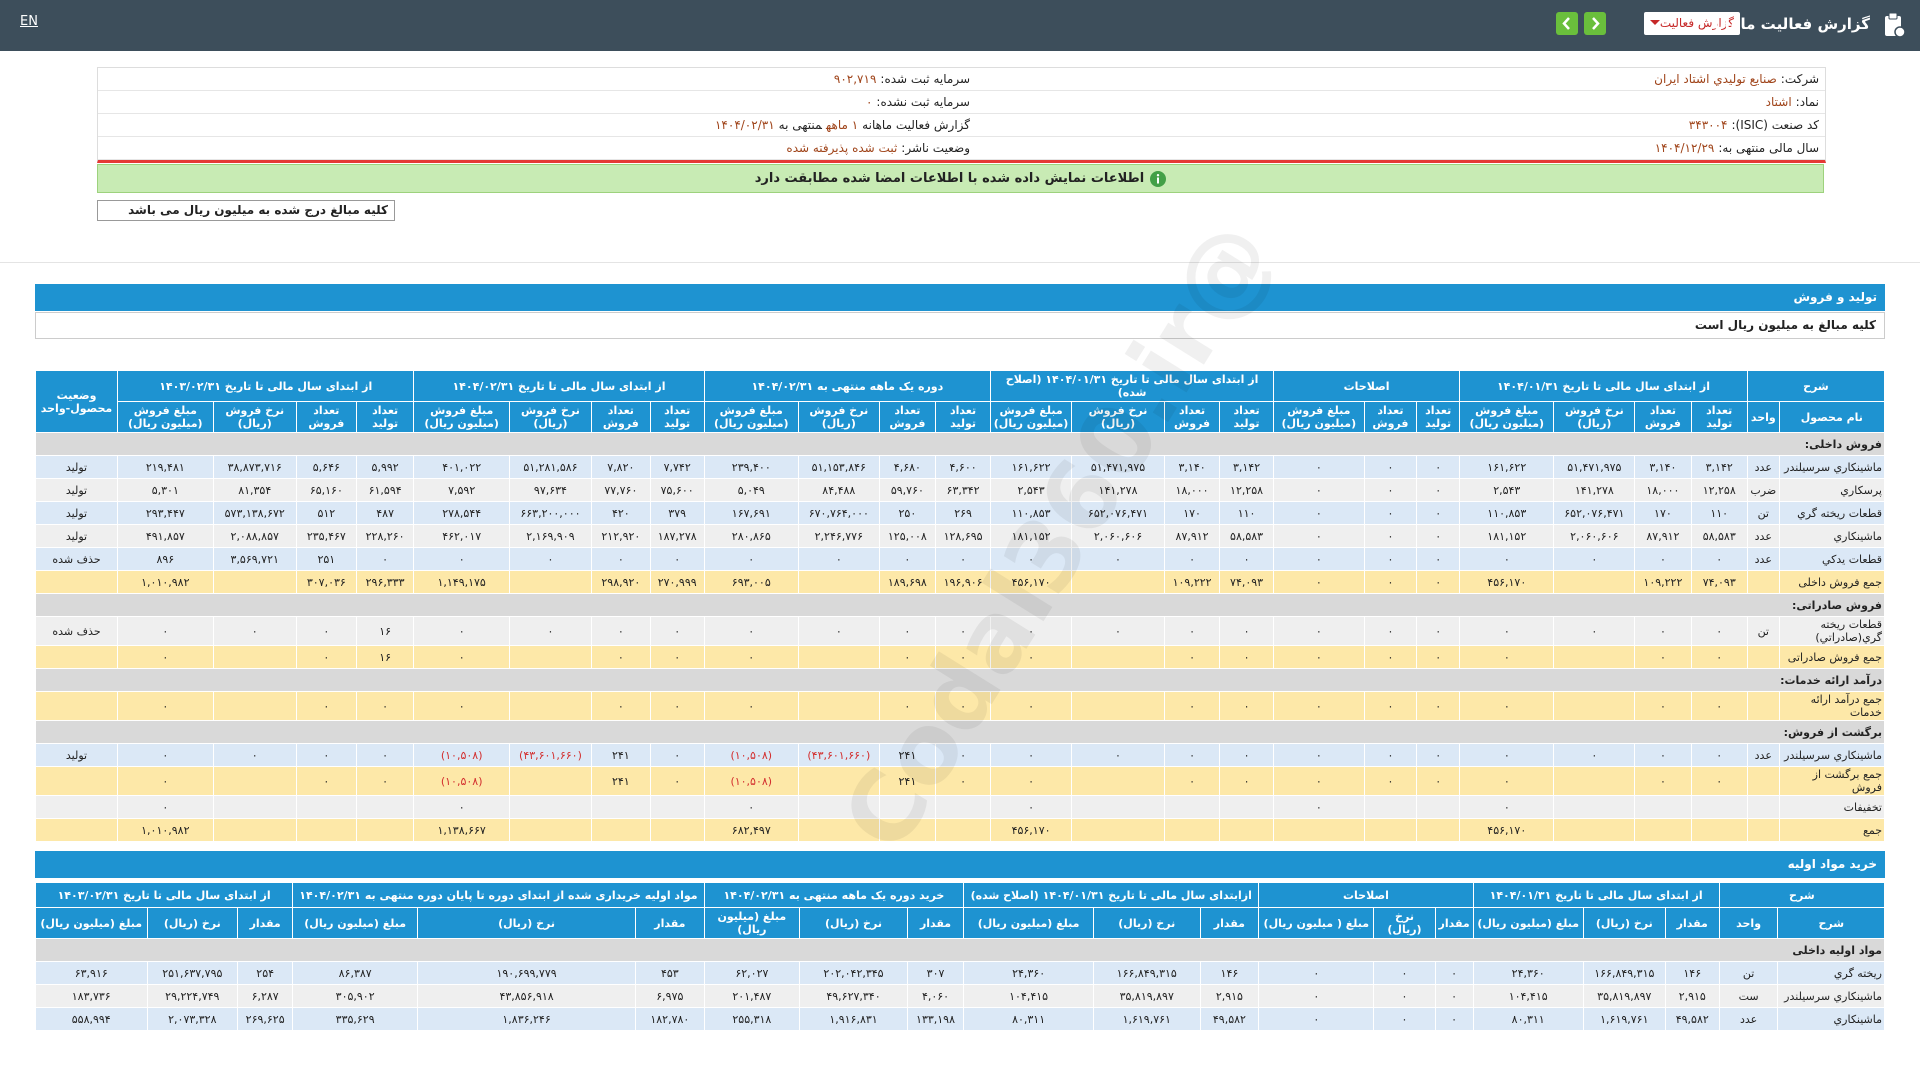  Describe the element at coordinates (1719, 467) in the screenshot. I see `table-cell: ۳,۱۴۲` at that location.